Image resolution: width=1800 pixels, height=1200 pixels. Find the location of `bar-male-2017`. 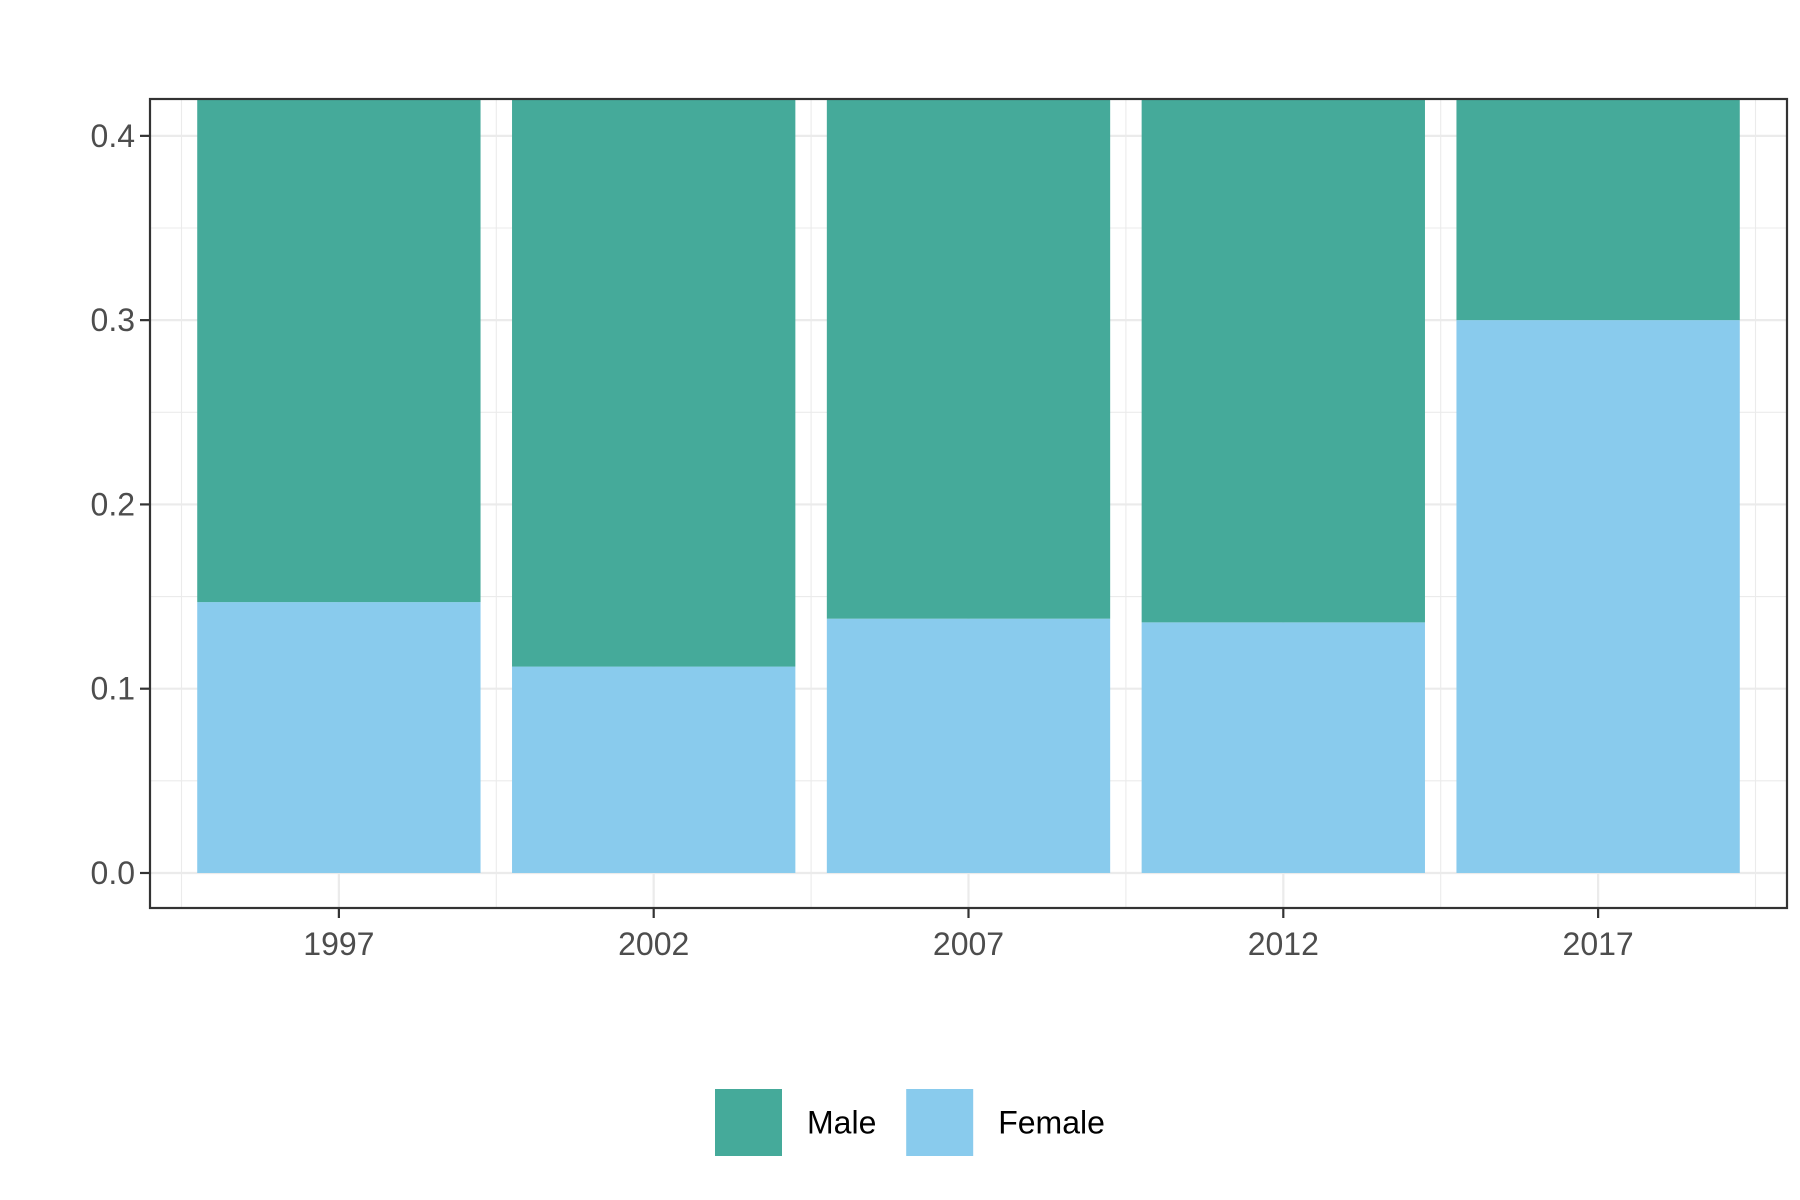

bar-male-2017 is located at coordinates (1598, 210).